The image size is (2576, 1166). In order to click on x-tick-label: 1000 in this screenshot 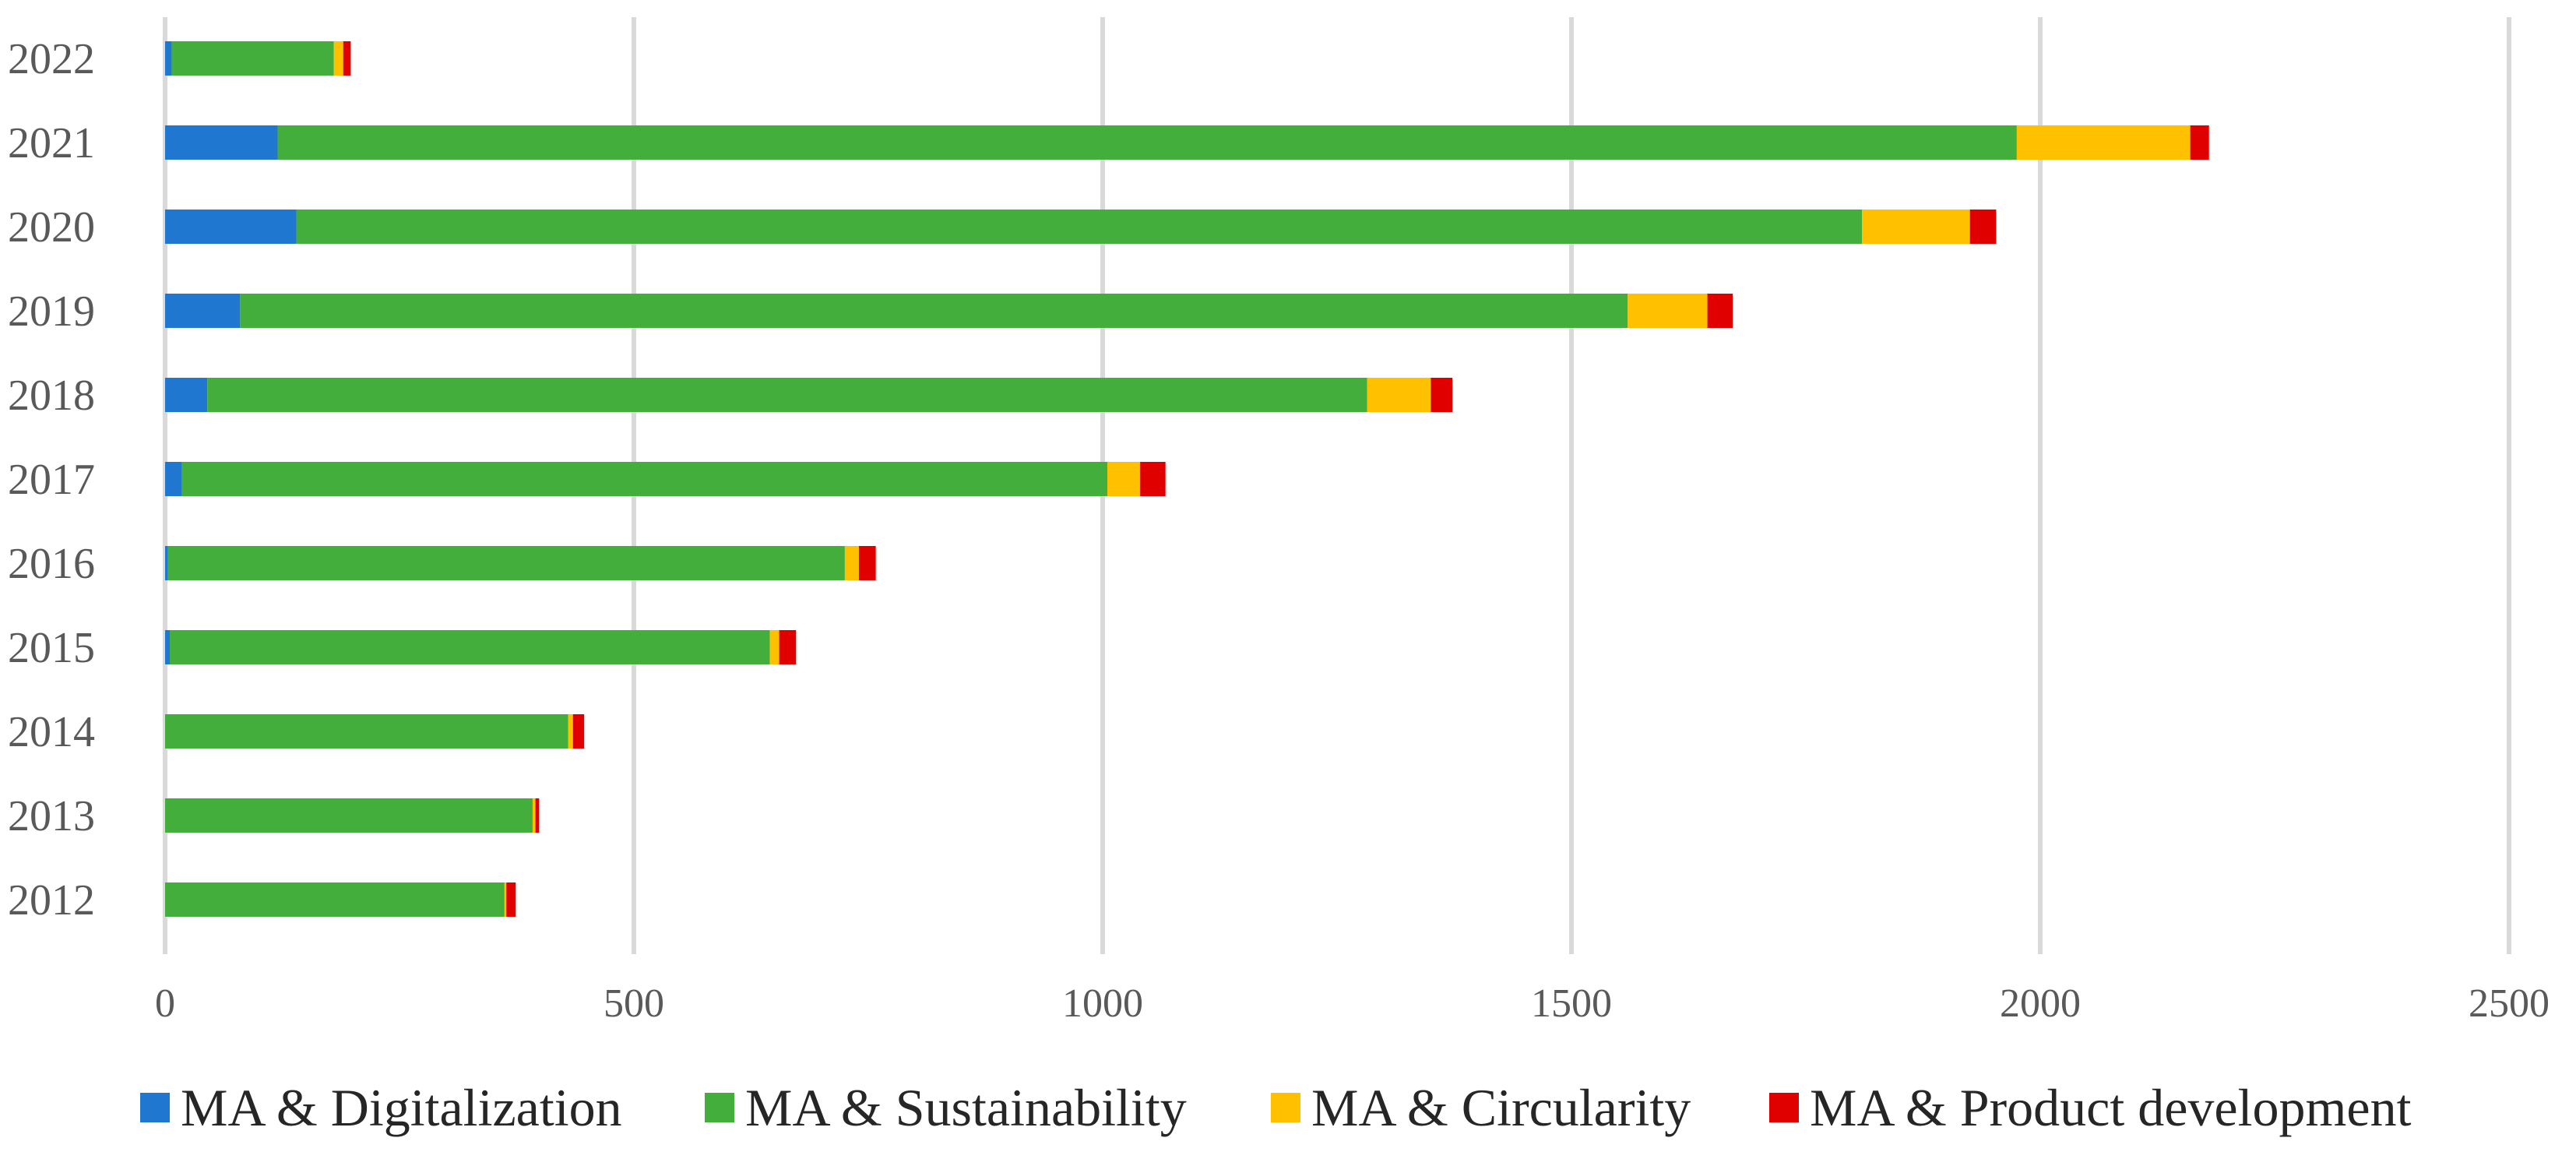, I will do `click(1102, 1003)`.